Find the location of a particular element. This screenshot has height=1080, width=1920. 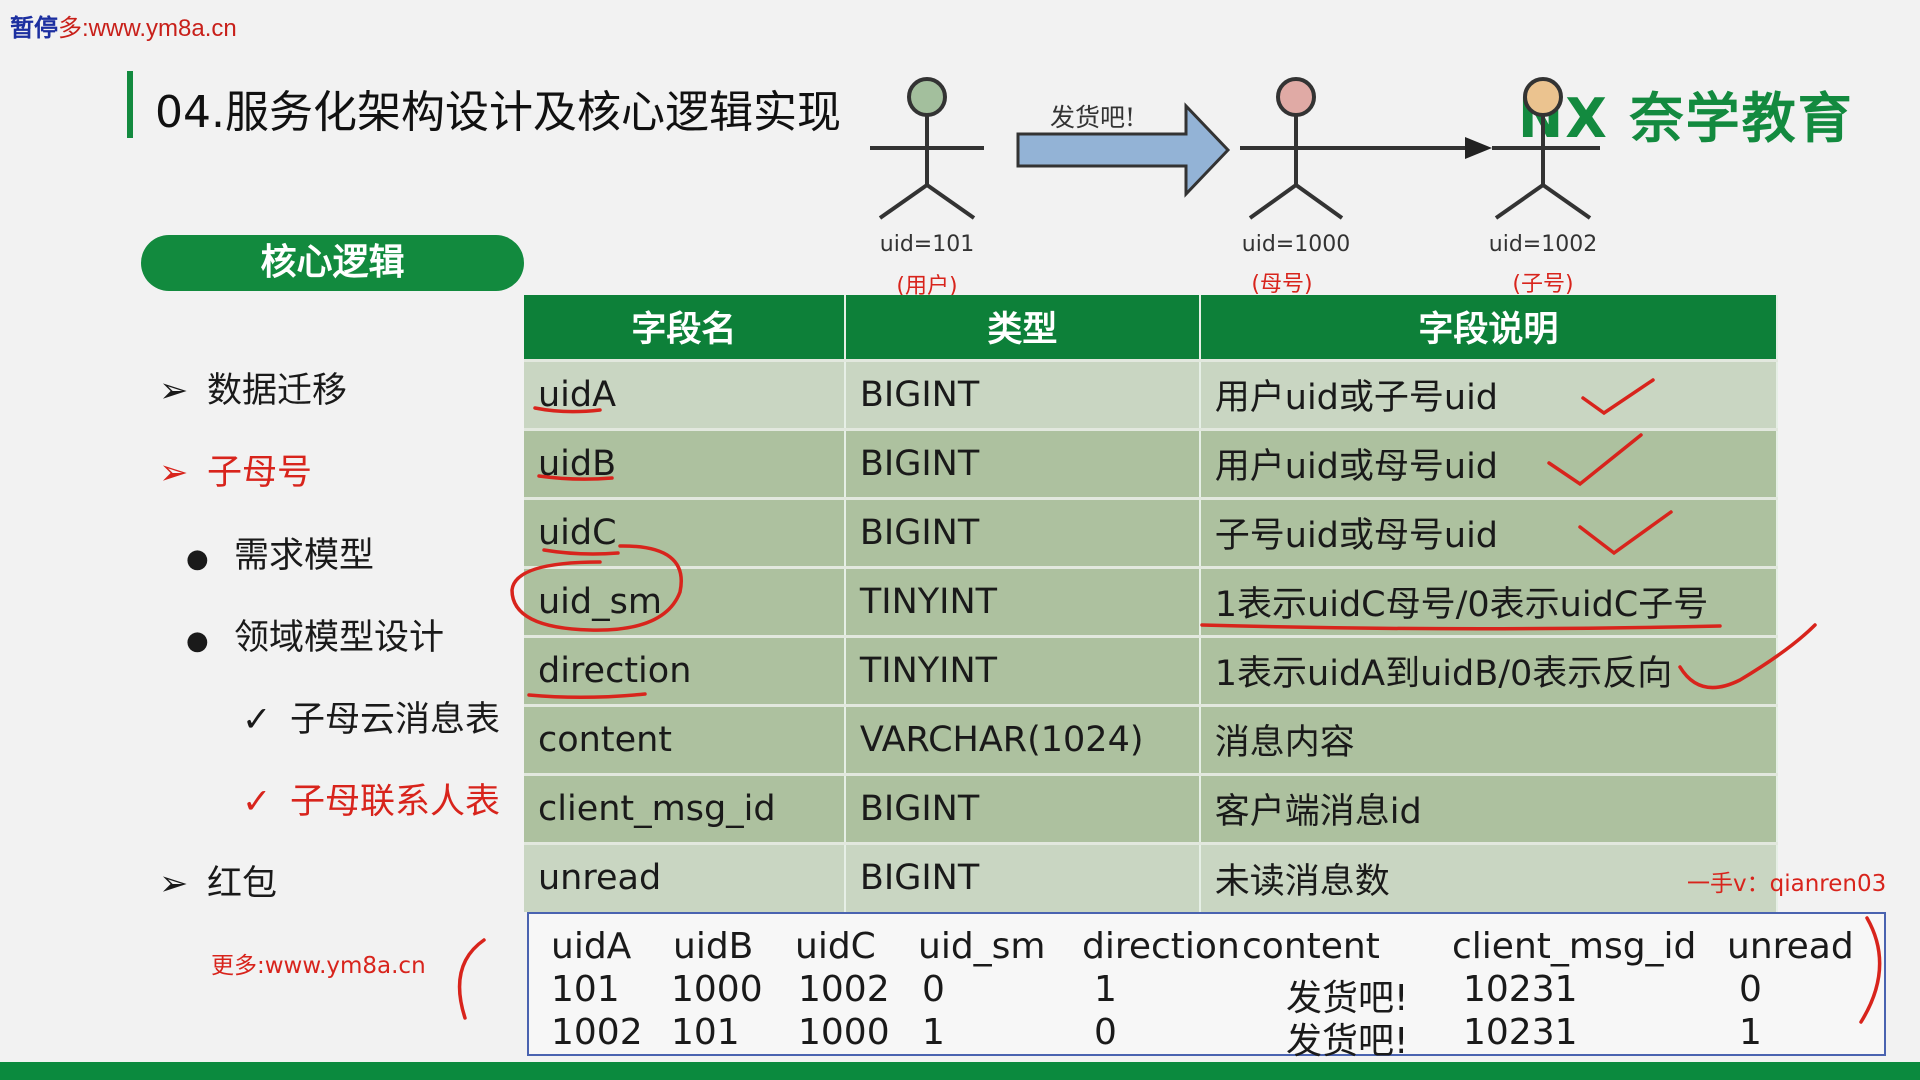

slide-title: 04.服务化架构设计及核心逻辑实现 is located at coordinates (498, 112).